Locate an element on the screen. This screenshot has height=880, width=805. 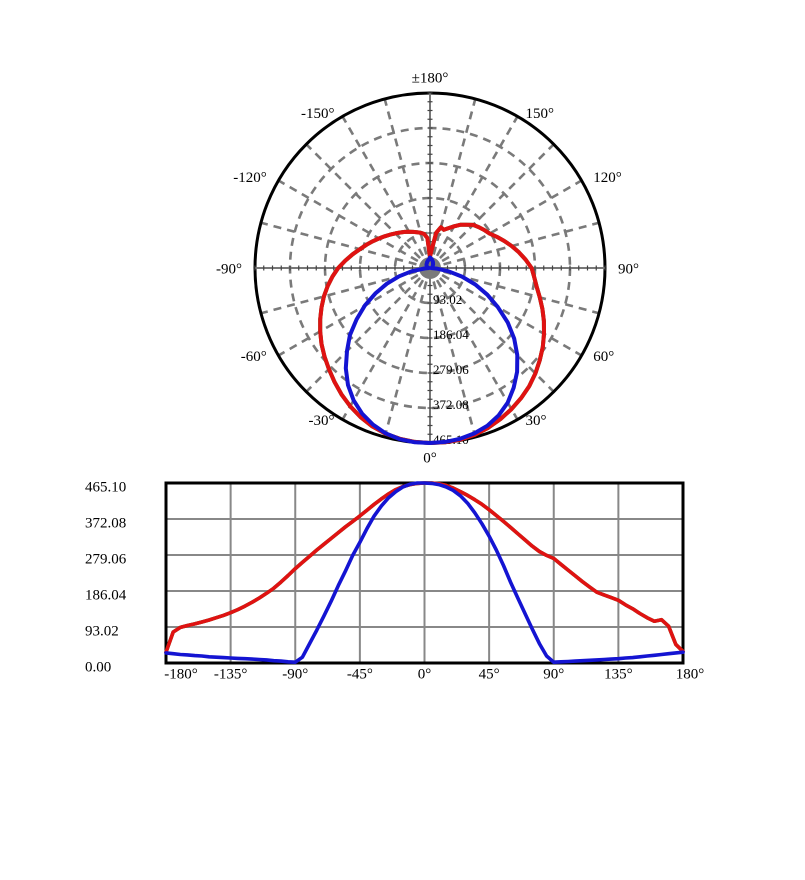
polar-angle-label: -150° is located at coordinates (318, 114).